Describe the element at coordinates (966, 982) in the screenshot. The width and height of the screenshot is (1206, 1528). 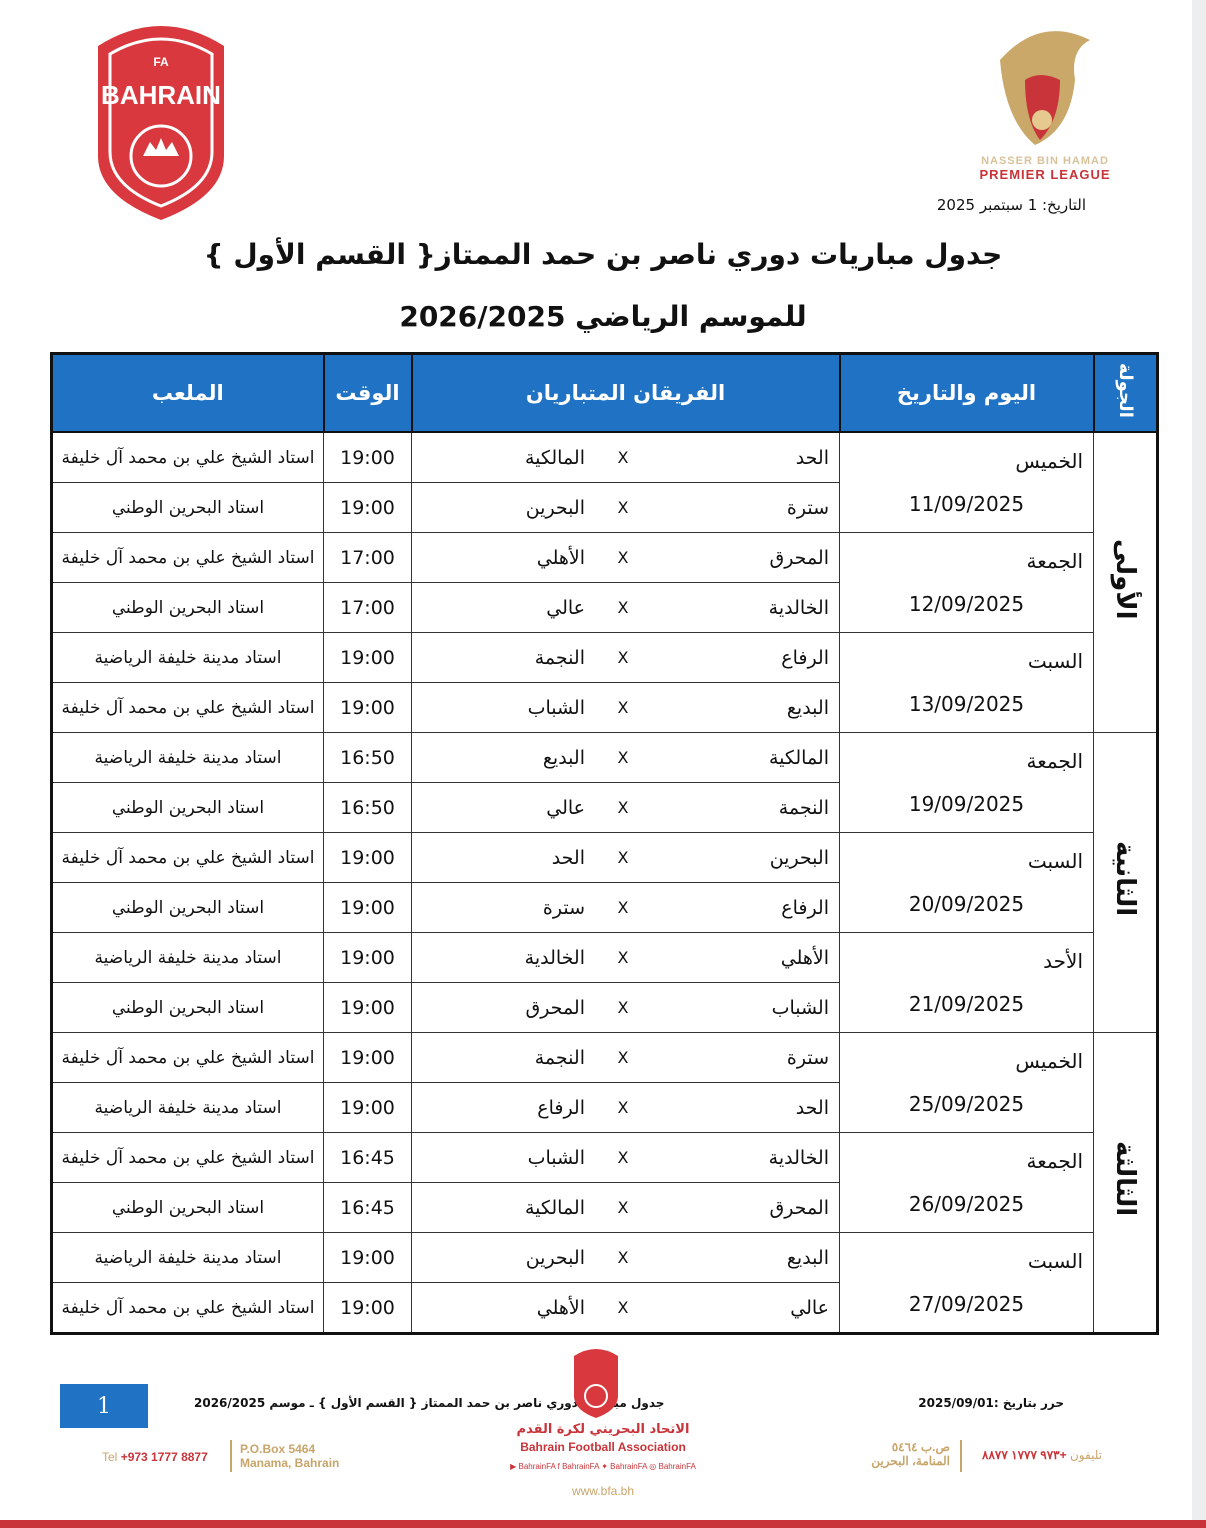
I see `day-date-cell: الأحد 21/09/2025` at that location.